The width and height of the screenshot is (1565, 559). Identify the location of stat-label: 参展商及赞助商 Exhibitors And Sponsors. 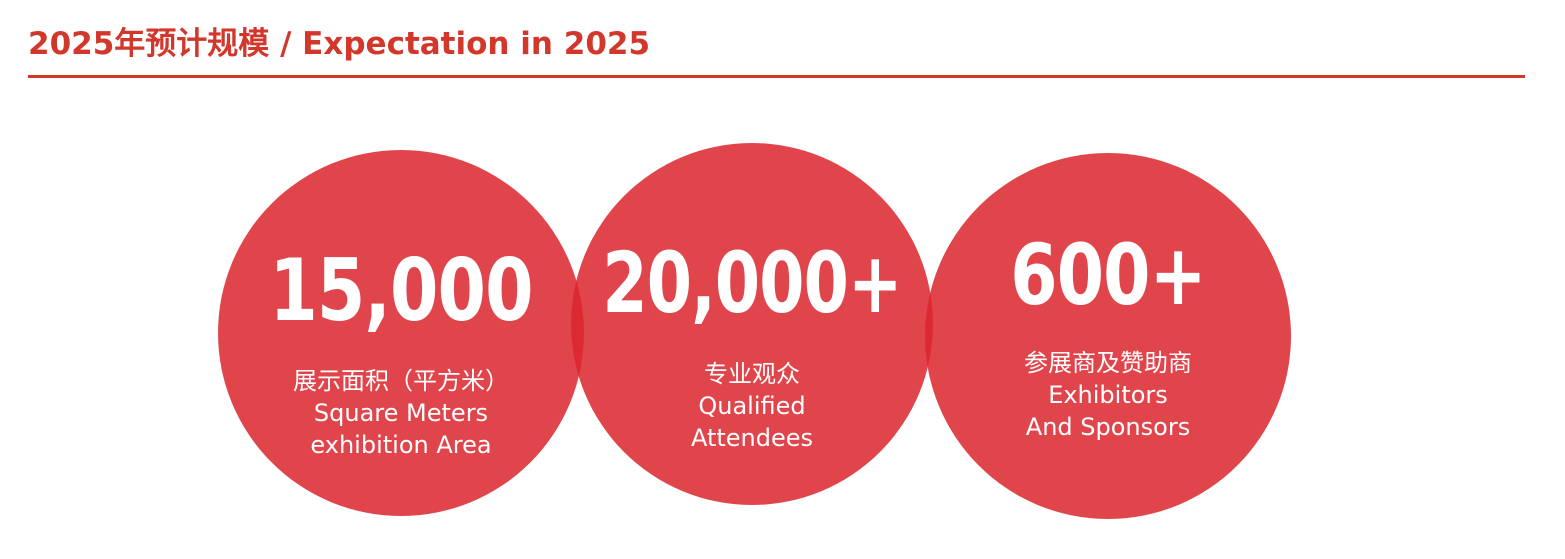
(1108, 395).